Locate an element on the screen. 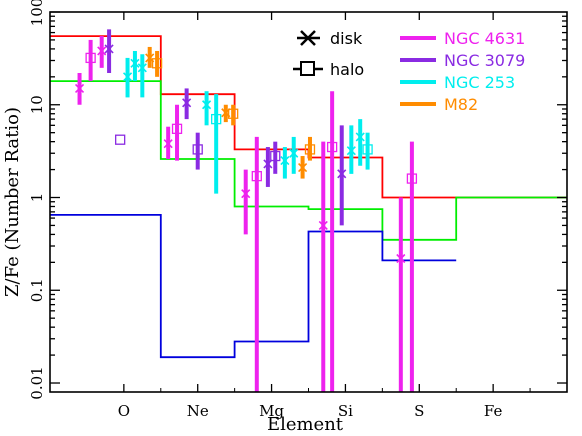  x-tick-label-fe: Fe is located at coordinates (493, 411).